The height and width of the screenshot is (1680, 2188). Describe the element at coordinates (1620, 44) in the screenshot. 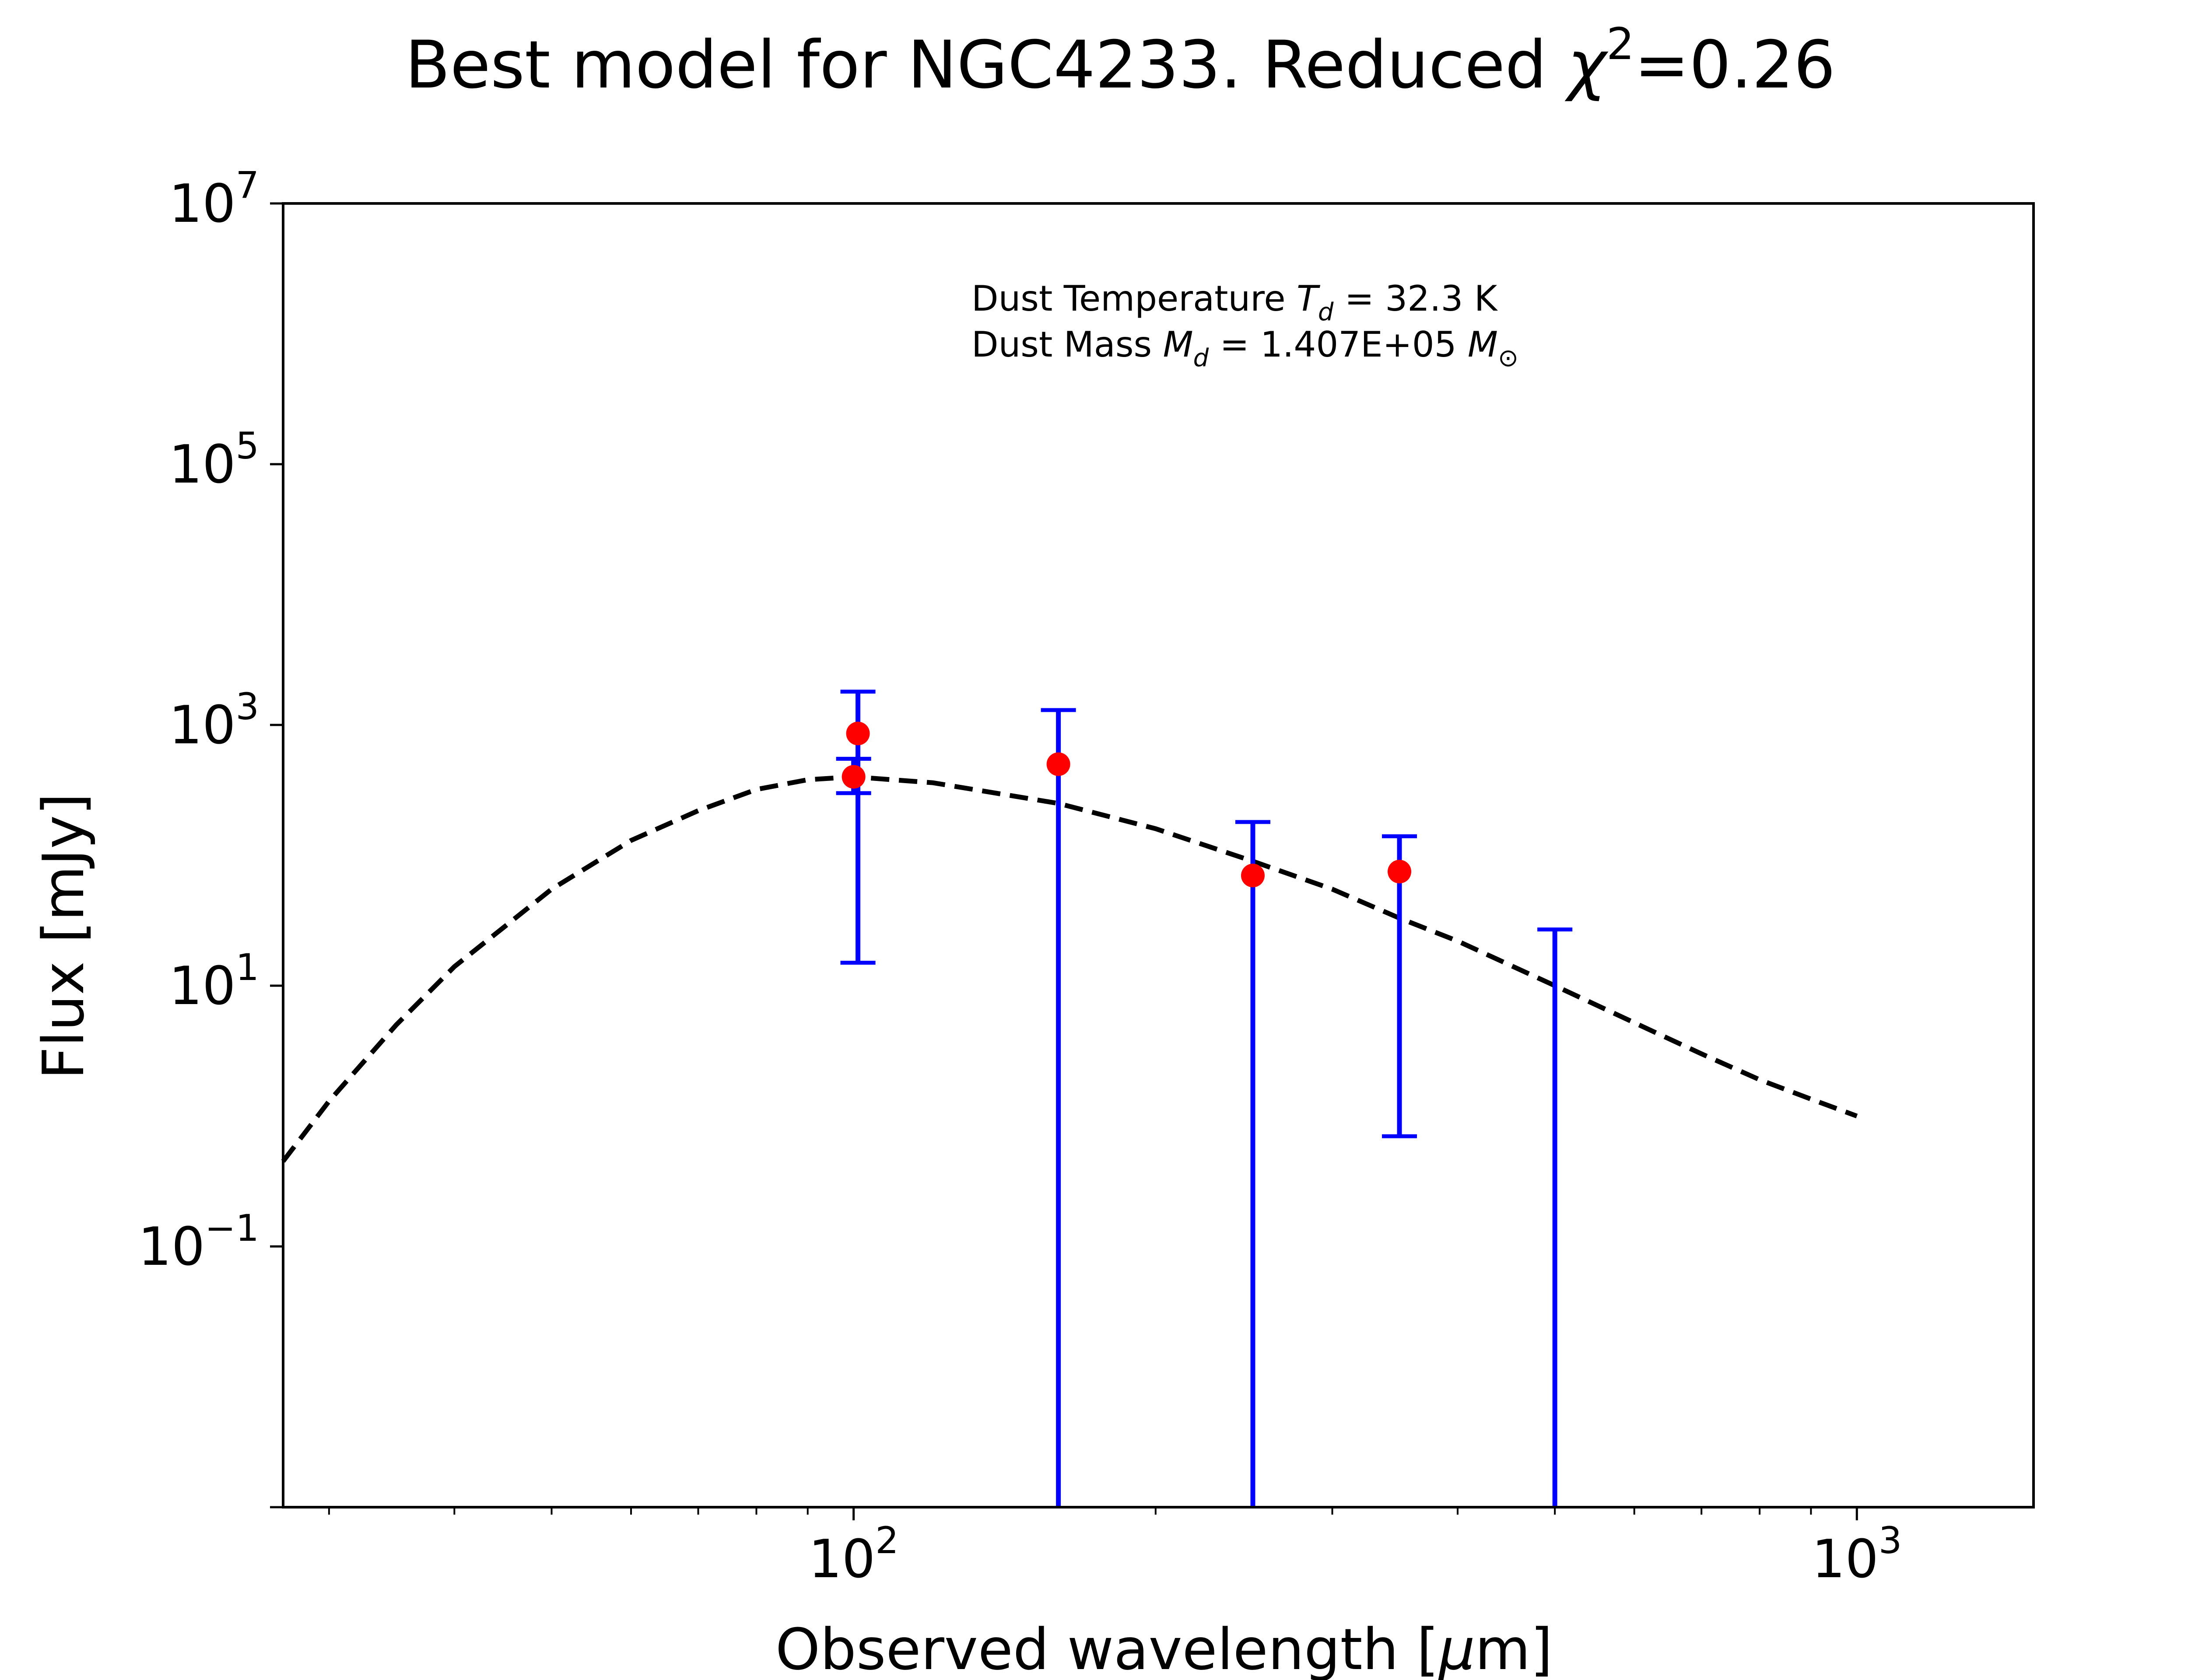

I see `chart-title-chi-exponent: 2` at that location.